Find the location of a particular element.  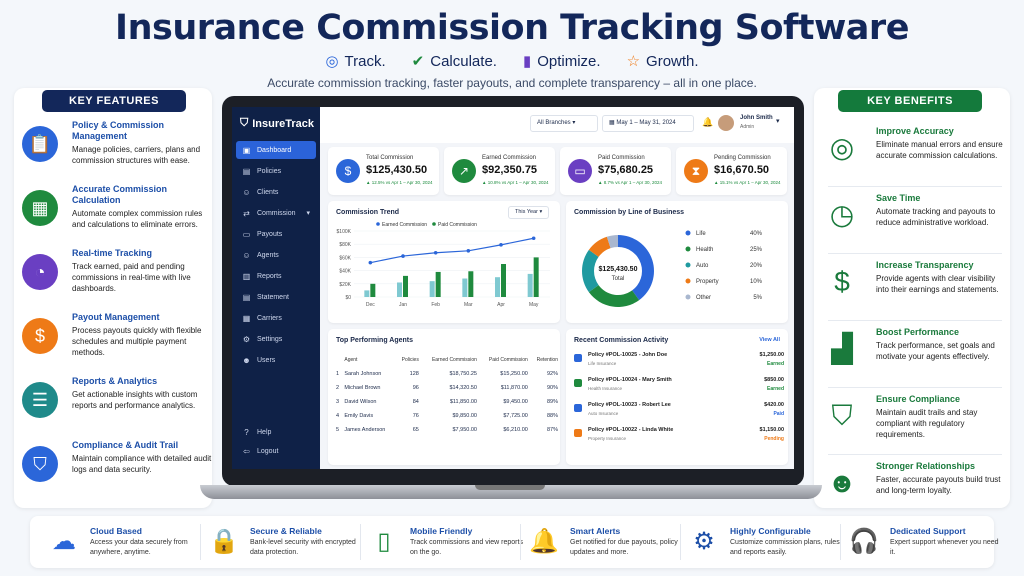

footer-desc: Expert support whenever you need it. is located at coordinates (944, 547).